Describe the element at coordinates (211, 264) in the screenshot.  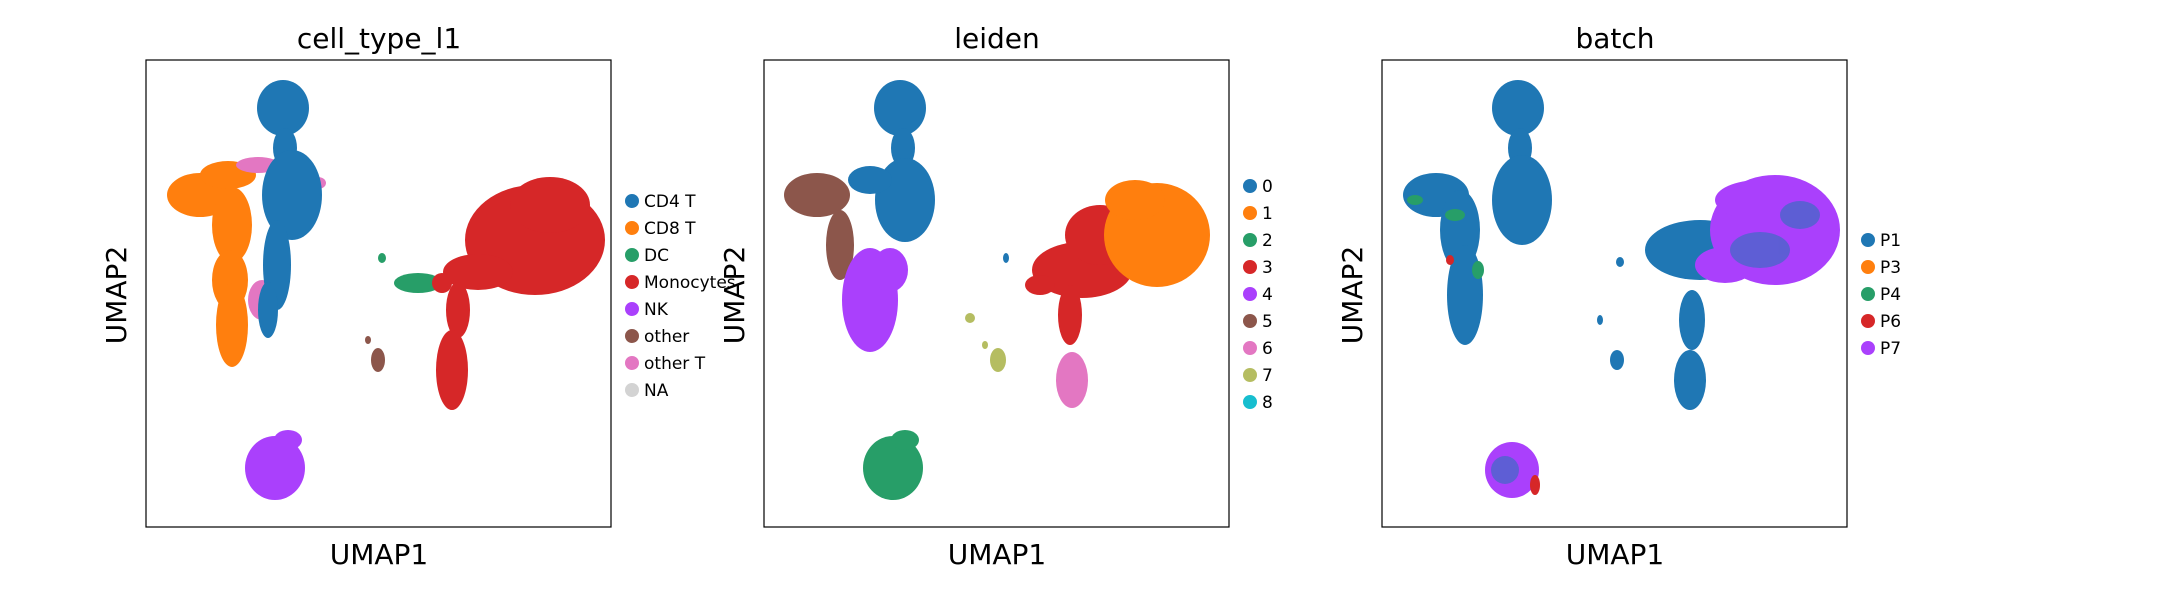
I see `cluster-cd8t` at that location.